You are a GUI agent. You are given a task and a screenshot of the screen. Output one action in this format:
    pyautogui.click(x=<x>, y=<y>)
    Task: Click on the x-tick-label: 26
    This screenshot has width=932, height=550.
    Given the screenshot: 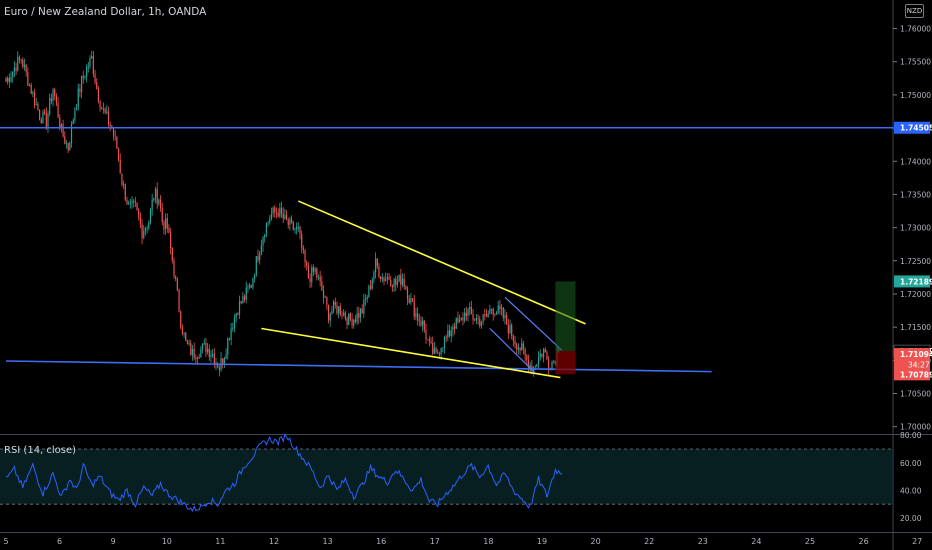 What is the action you would take?
    pyautogui.click(x=864, y=541)
    